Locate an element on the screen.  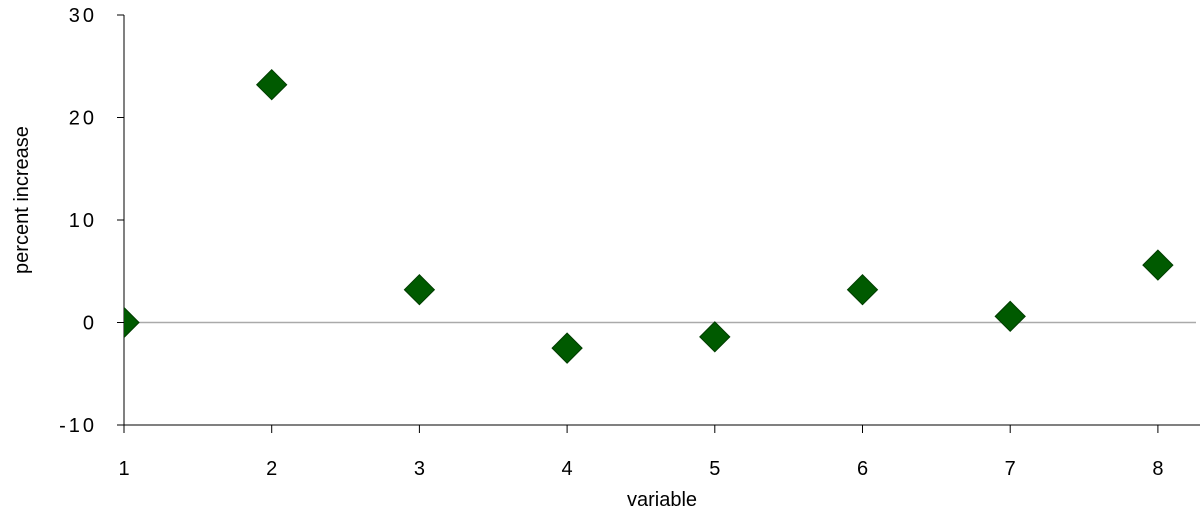
x-tick-label: 3 is located at coordinates (419, 469).